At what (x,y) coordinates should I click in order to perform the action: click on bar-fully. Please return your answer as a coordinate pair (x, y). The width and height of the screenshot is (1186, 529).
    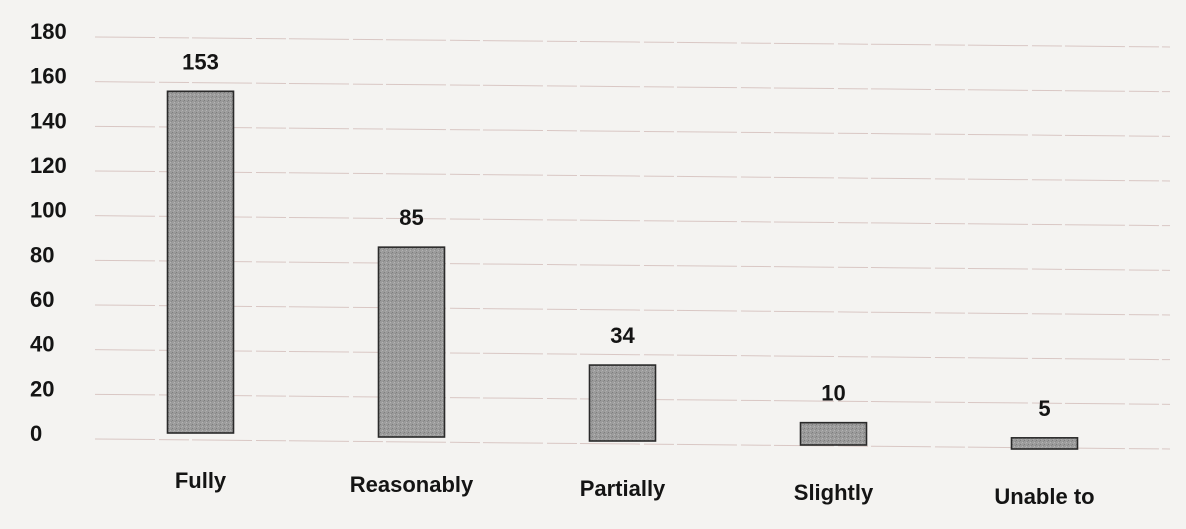
    Looking at the image, I should click on (200, 262).